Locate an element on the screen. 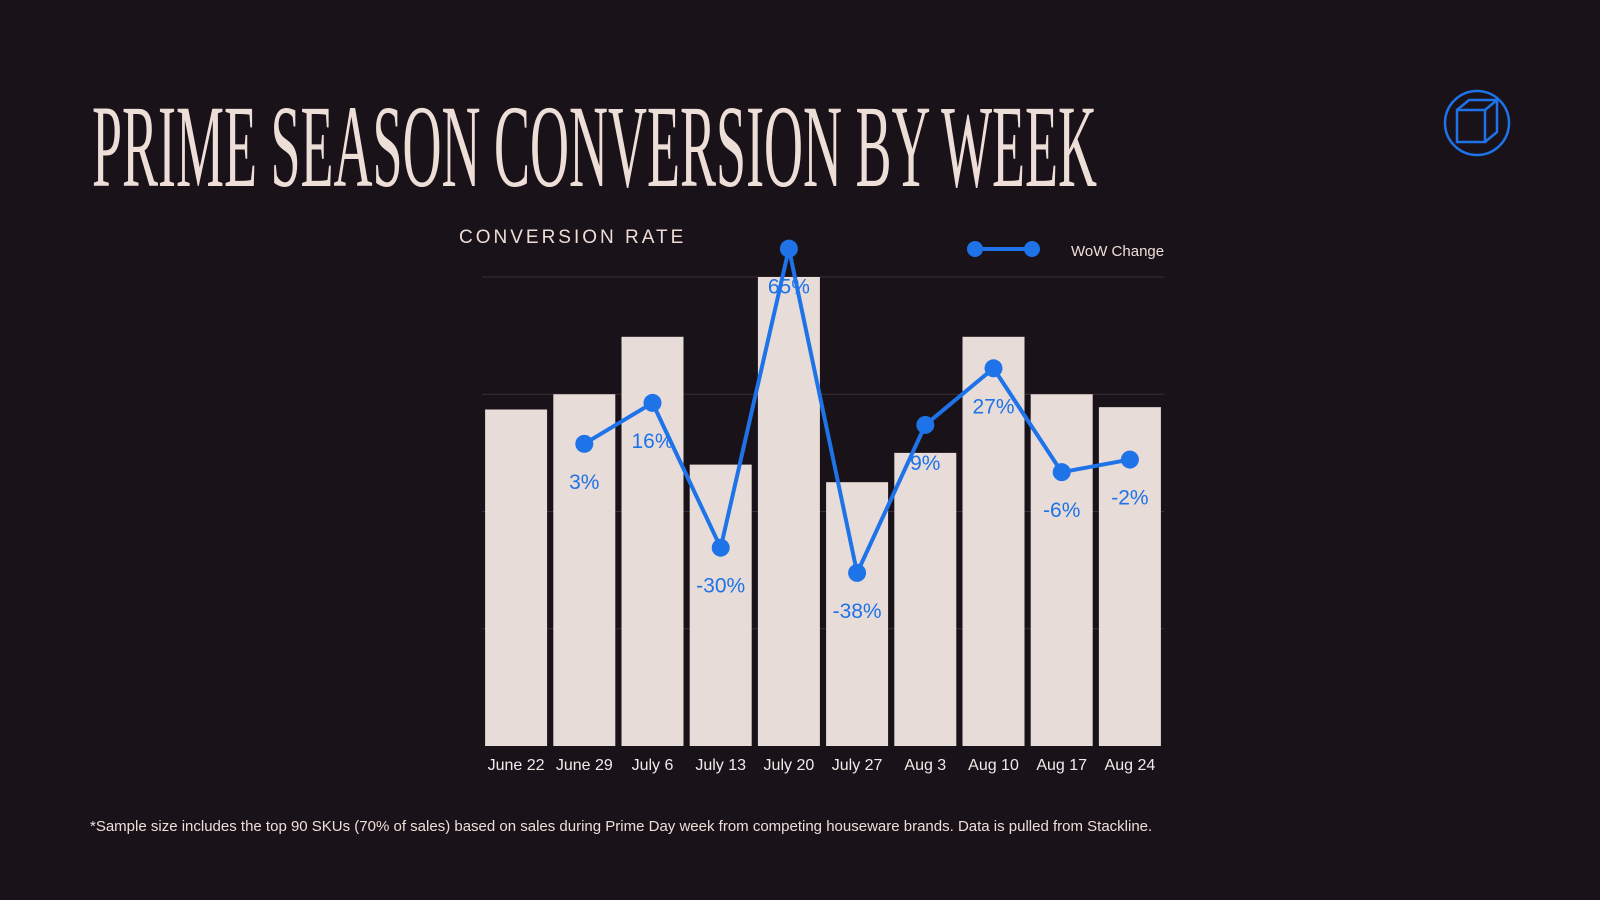  data-label: 9% is located at coordinates (925, 463).